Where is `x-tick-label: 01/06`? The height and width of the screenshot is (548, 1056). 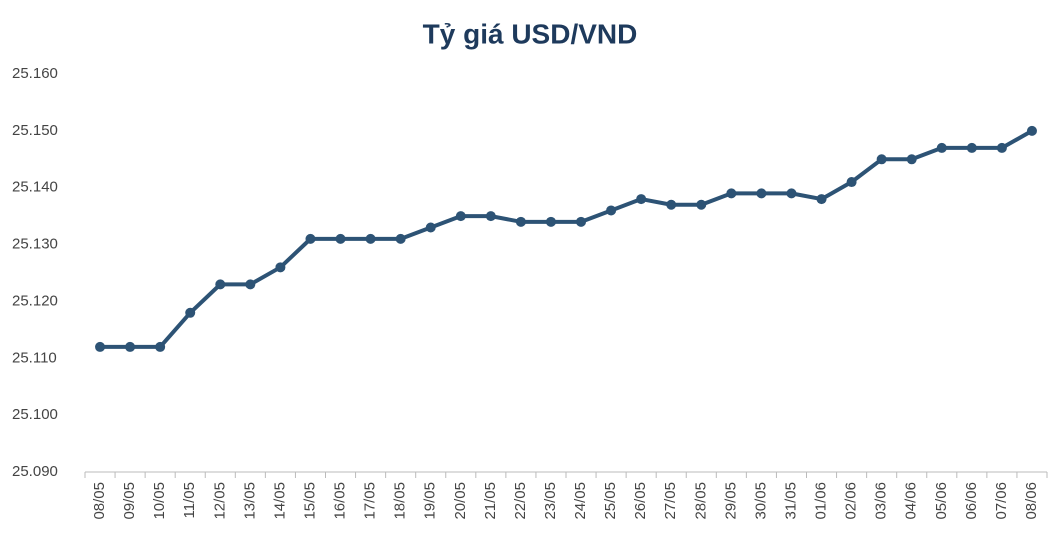 x-tick-label: 01/06 is located at coordinates (821, 501).